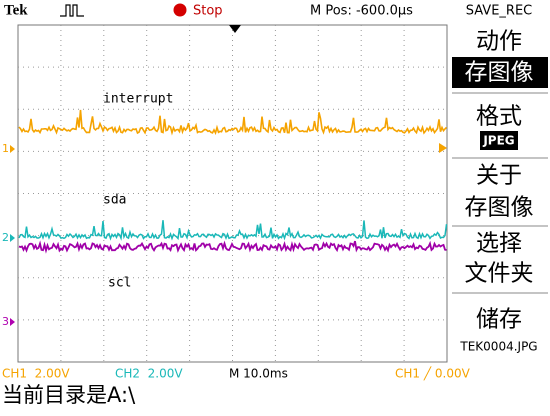  I want to click on menu-item: 关于, so click(499, 176).